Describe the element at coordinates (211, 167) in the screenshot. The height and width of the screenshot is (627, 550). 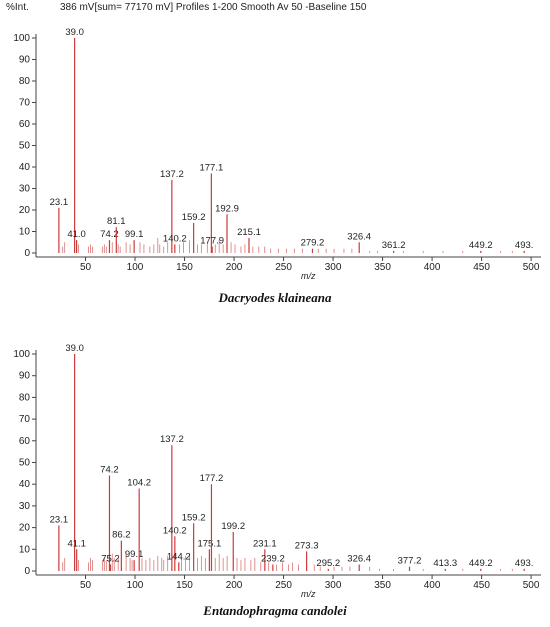
I see `peak-label: 177.1` at that location.